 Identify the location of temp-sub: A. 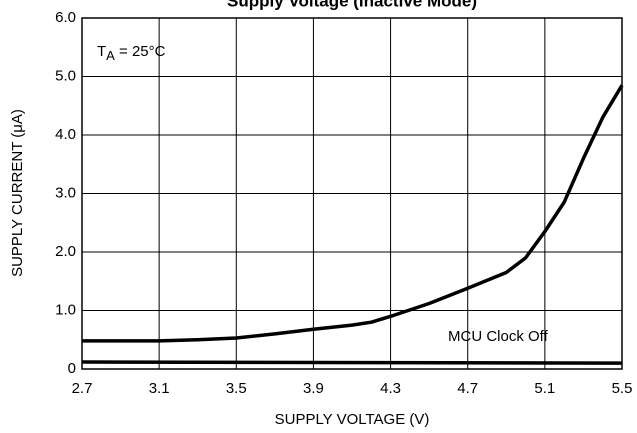
(110, 55).